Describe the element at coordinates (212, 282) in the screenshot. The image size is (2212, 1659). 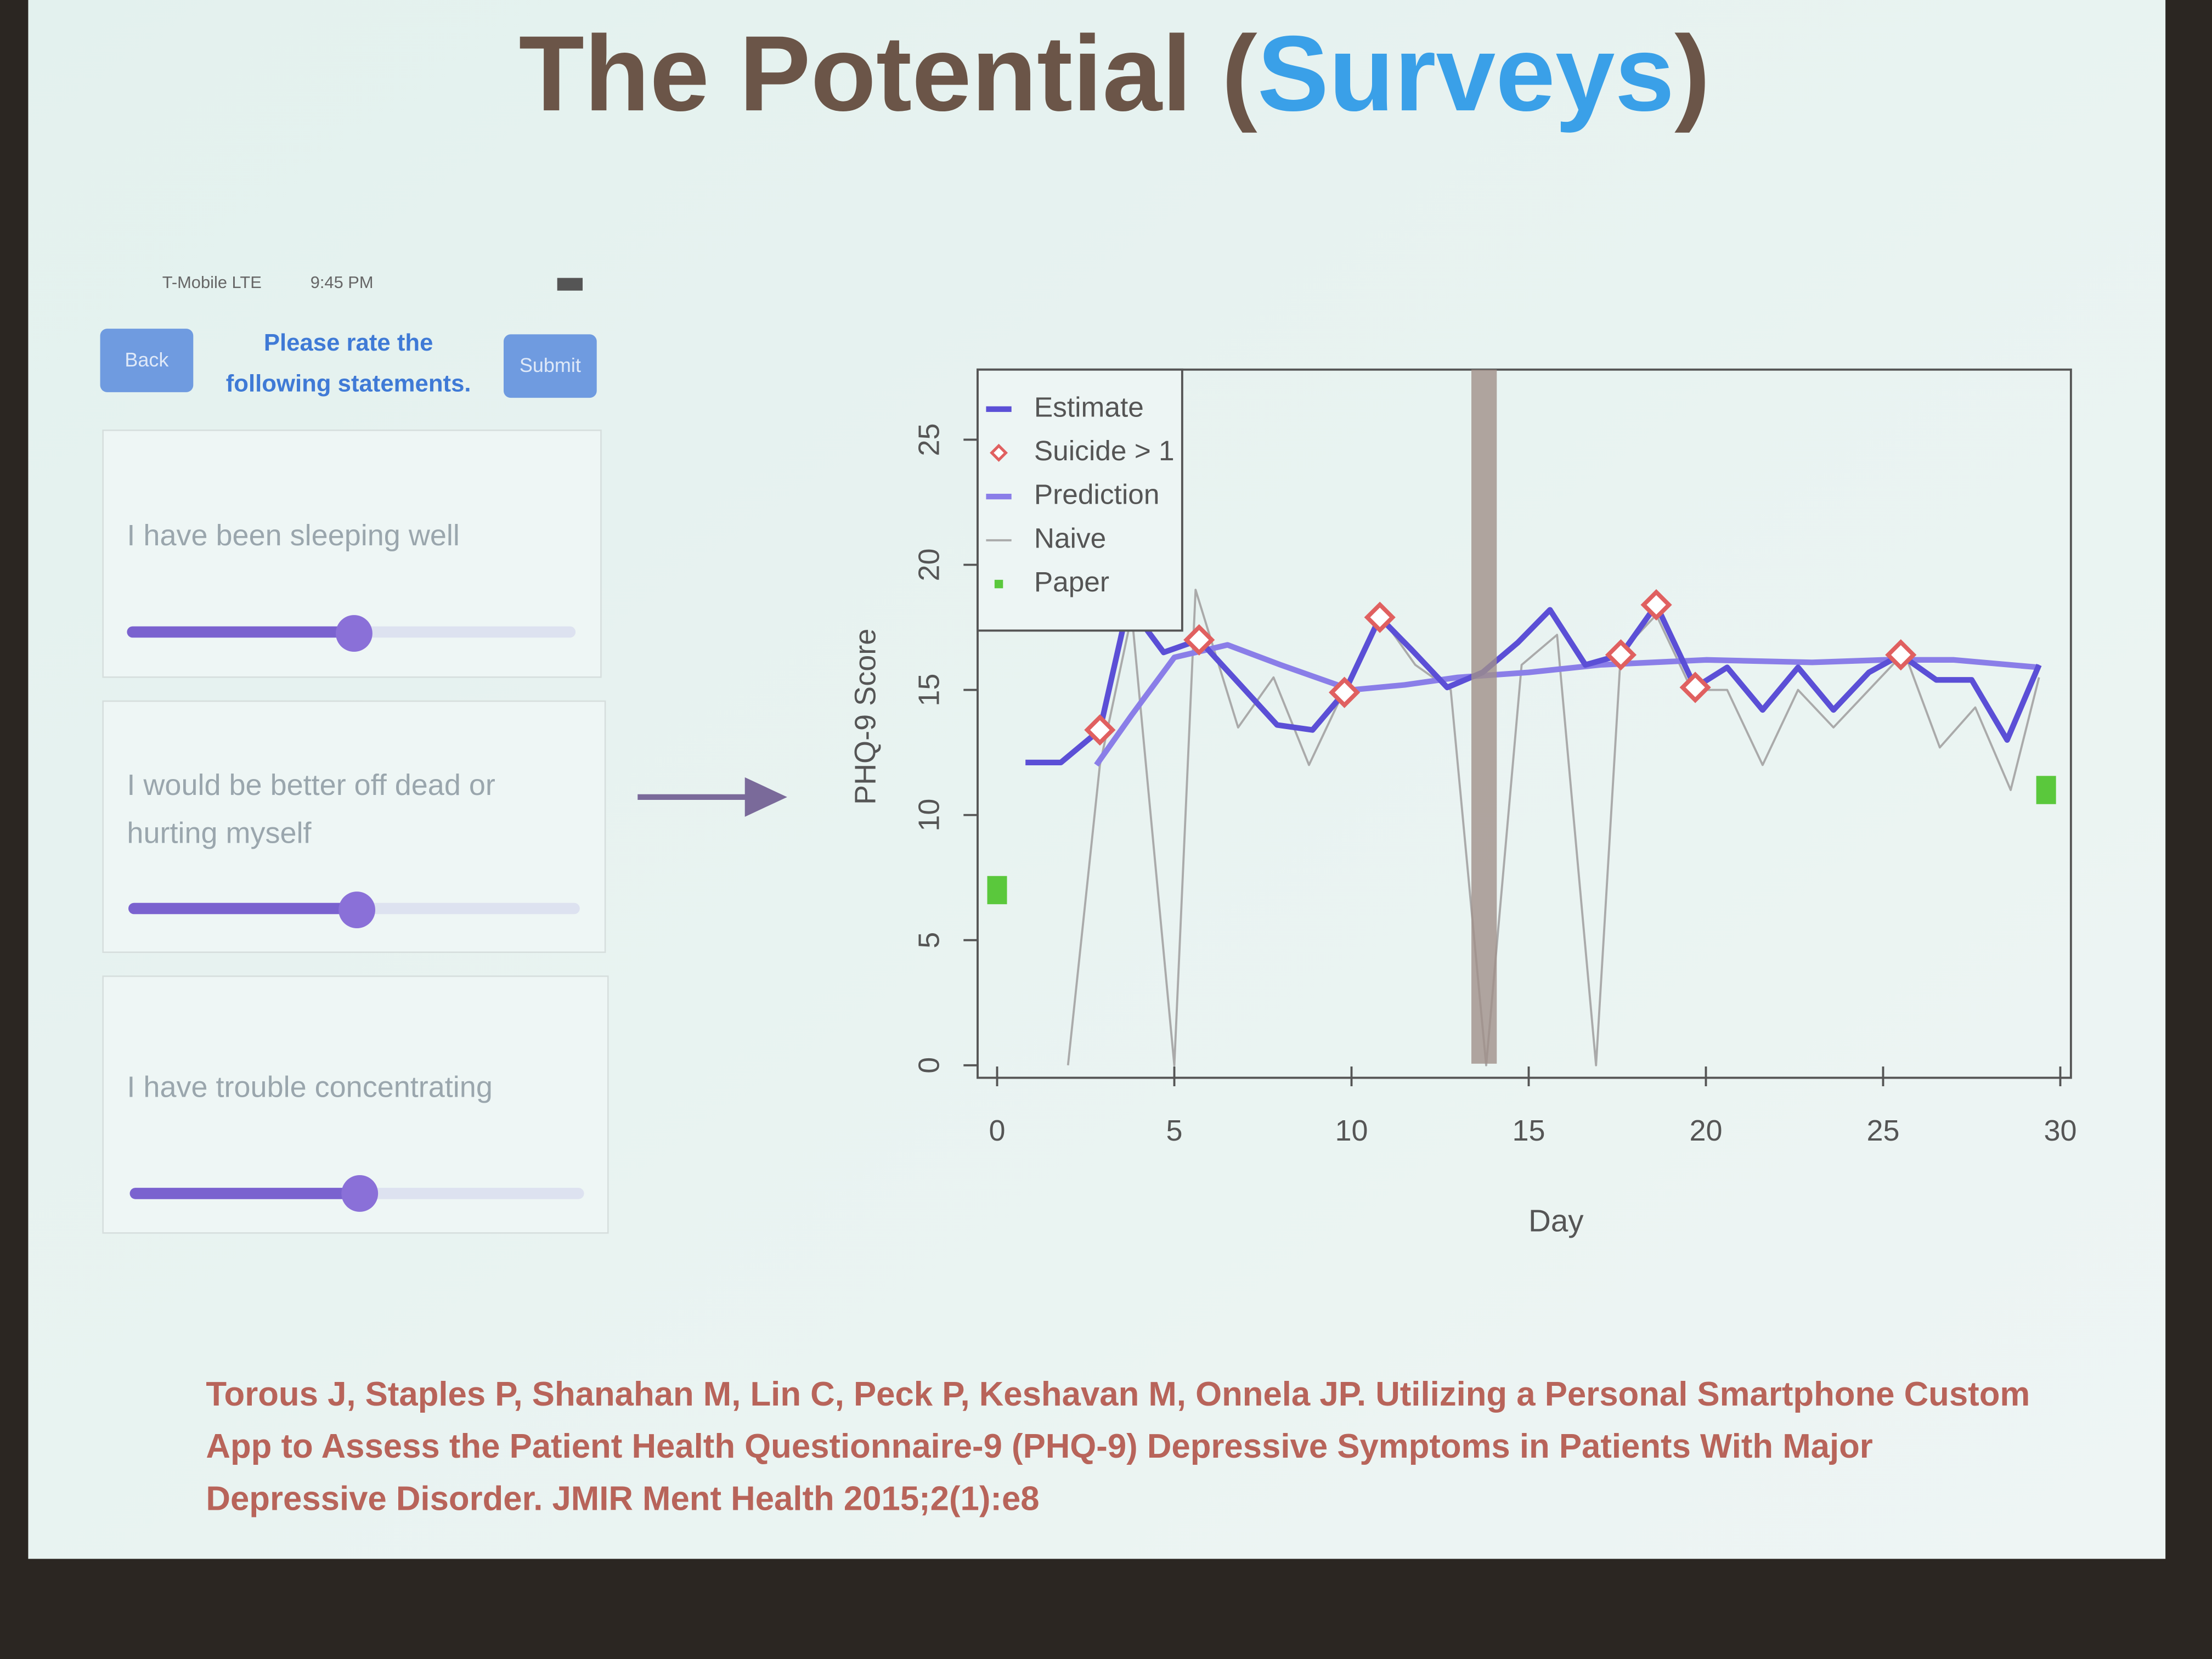
I see `status-carrier: T-Mobile LTE` at that location.